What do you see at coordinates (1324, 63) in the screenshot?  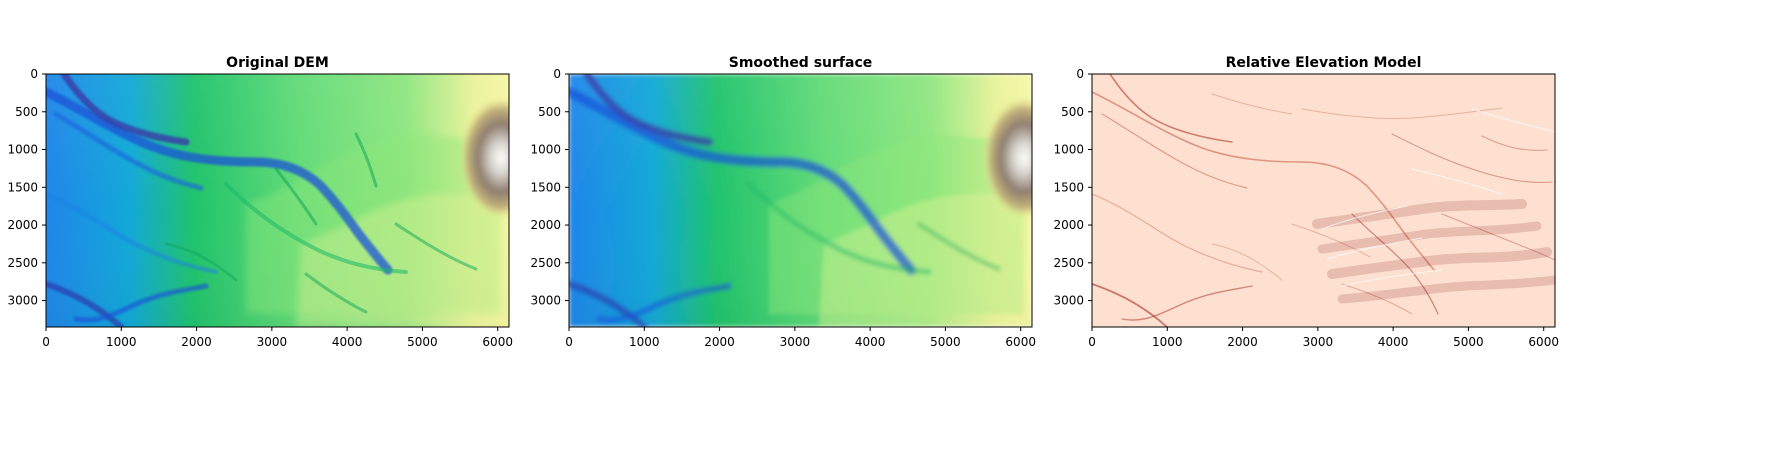 I see `title-relative-elevation-model: Relative Elevation Model` at bounding box center [1324, 63].